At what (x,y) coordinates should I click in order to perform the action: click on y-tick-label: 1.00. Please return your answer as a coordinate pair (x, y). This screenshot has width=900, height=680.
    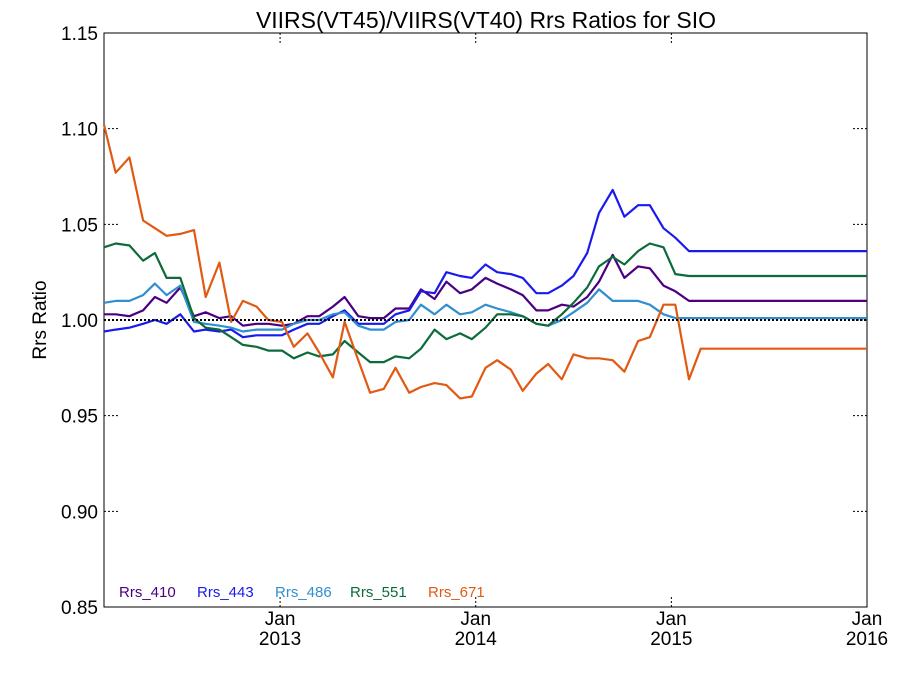
    Looking at the image, I should click on (79, 321).